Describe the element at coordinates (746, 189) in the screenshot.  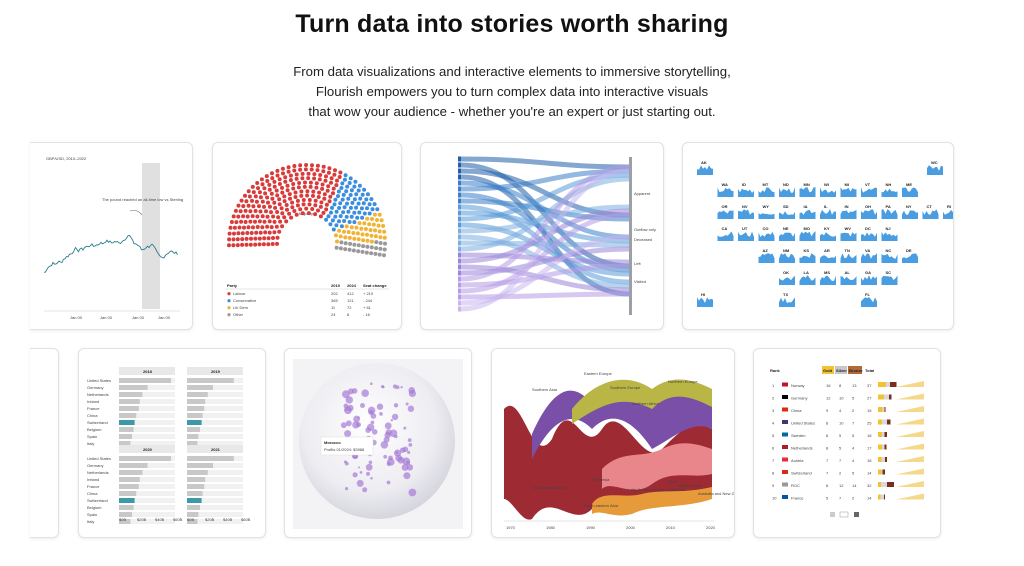
I see `state-tile-id: ID` at that location.